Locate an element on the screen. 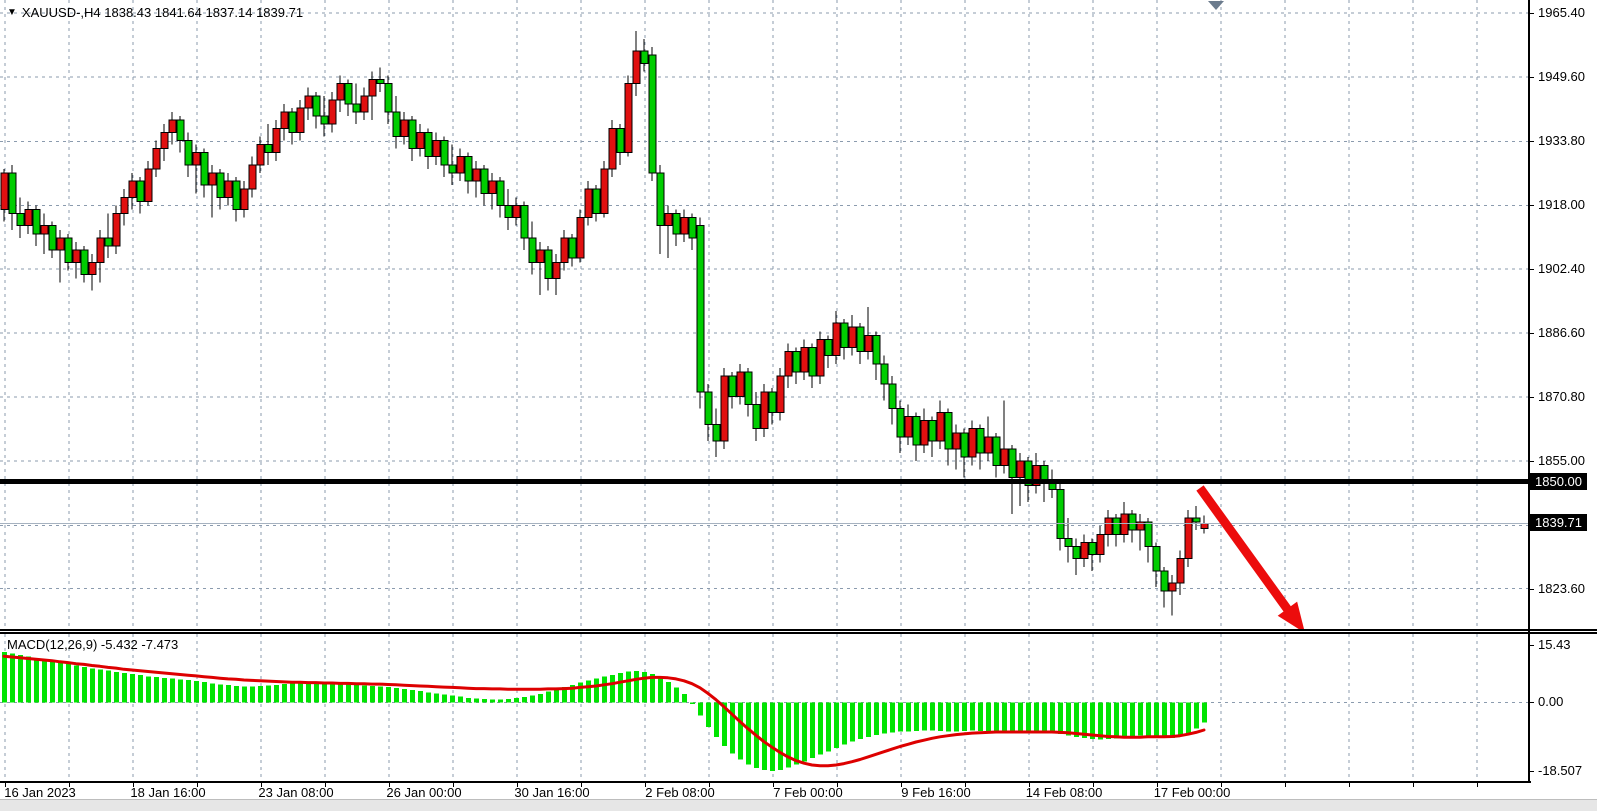 Image resolution: width=1597 pixels, height=811 pixels. panel-splitter-line-bottom is located at coordinates (798, 633).